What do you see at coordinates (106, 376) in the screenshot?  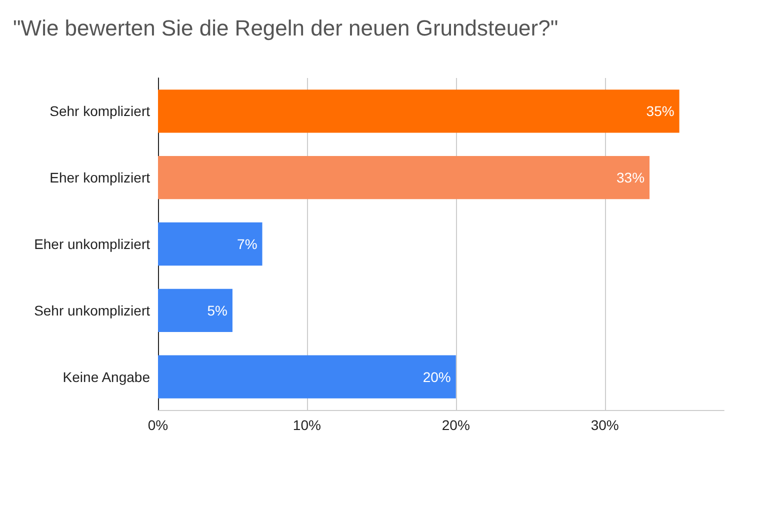 I see `y-tick-label: Keine Angabe` at bounding box center [106, 376].